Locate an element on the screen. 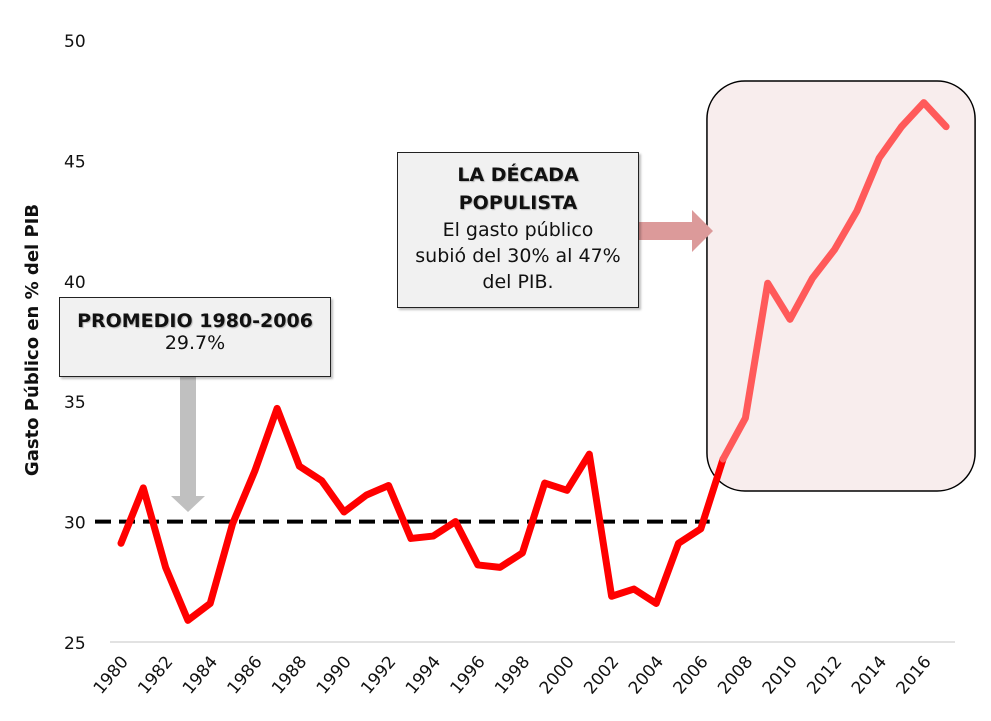 Image resolution: width=991 pixels, height=721 pixels. x-tick-label: 2012 is located at coordinates (824, 675).